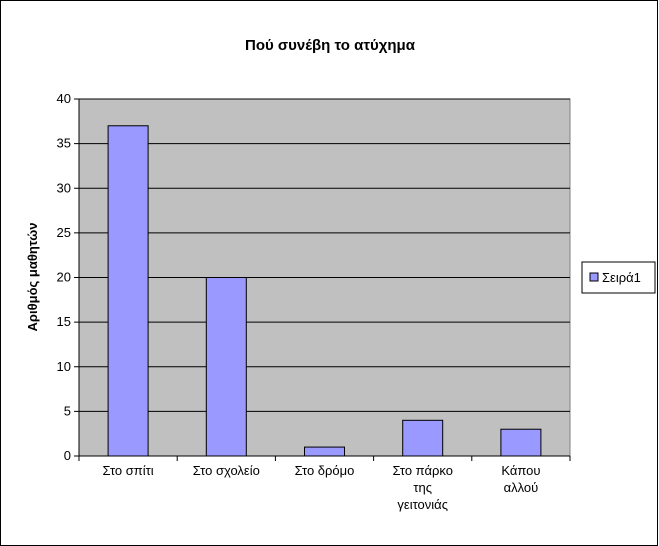  What do you see at coordinates (64, 366) in the screenshot?
I see `y-tick-label: 10` at bounding box center [64, 366].